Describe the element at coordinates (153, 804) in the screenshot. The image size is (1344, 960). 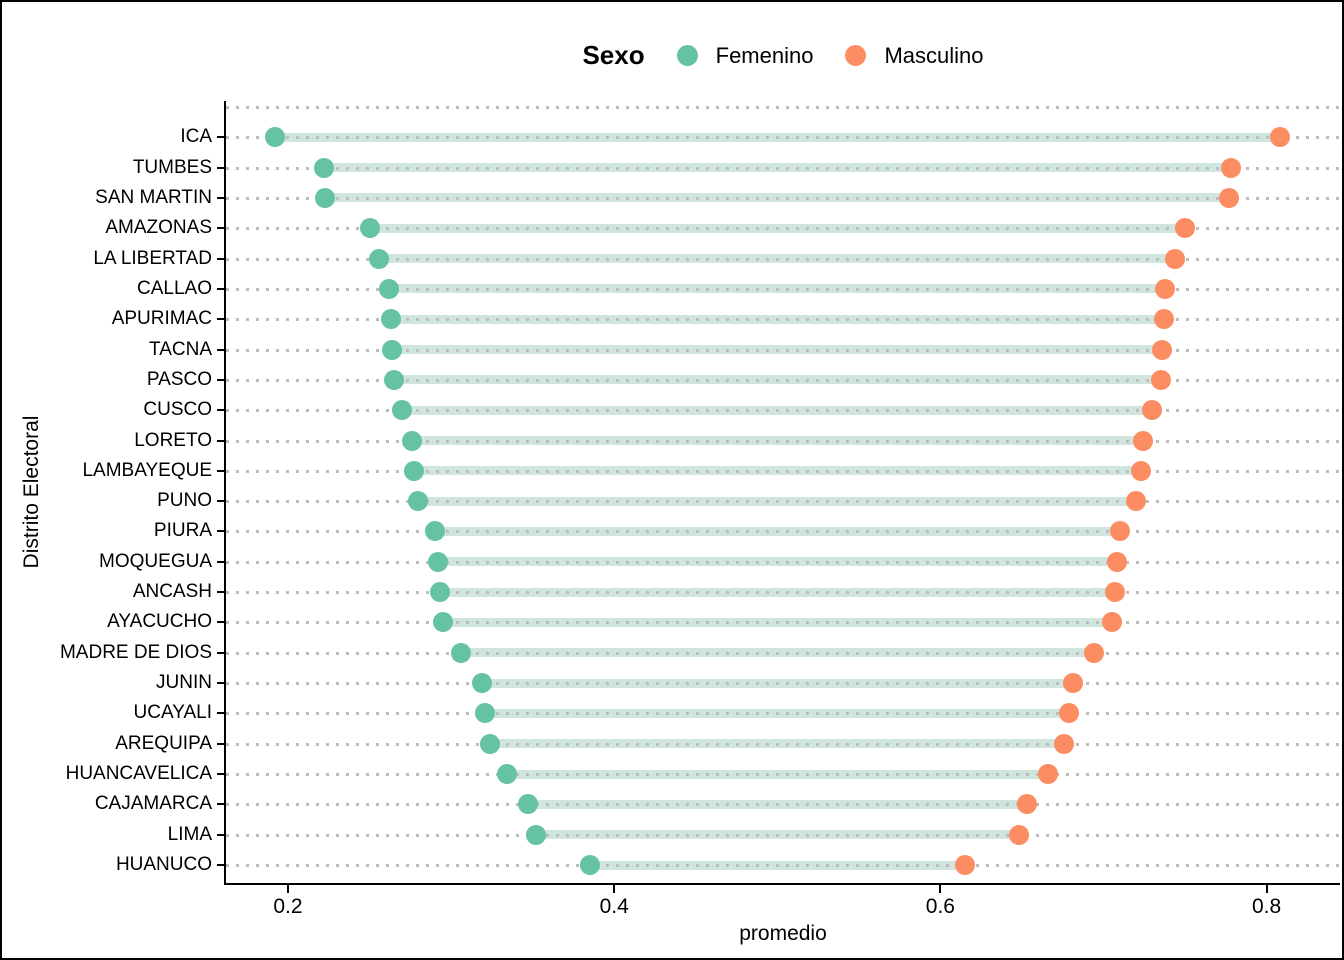
I see `y-axis-label: CAJAMARCA` at that location.